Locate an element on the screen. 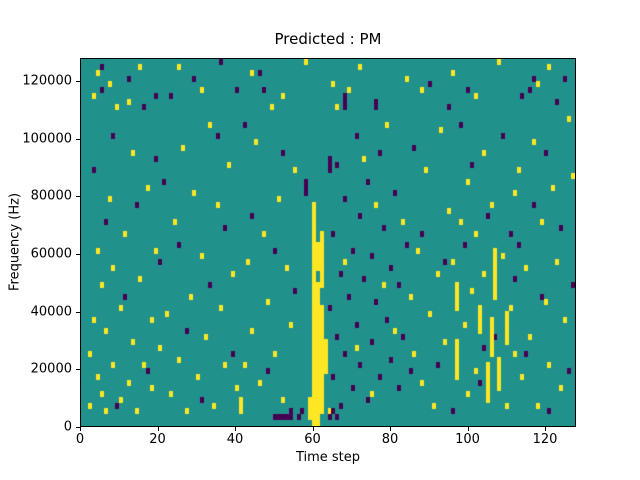 This screenshot has width=640, height=480. x-tick-label: 0 is located at coordinates (80, 439).